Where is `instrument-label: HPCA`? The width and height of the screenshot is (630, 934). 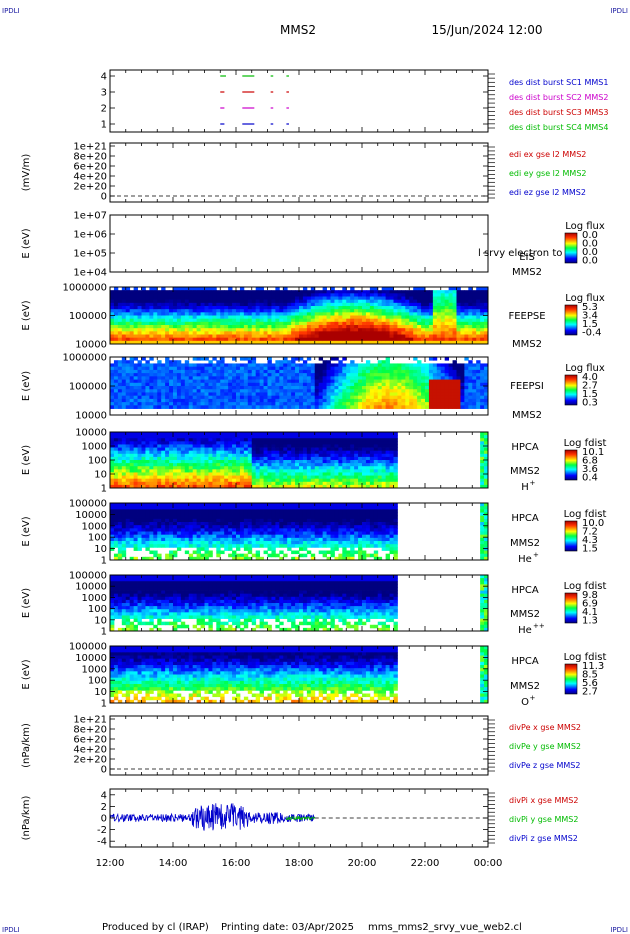
instrument-label: HPCA is located at coordinates (525, 447).